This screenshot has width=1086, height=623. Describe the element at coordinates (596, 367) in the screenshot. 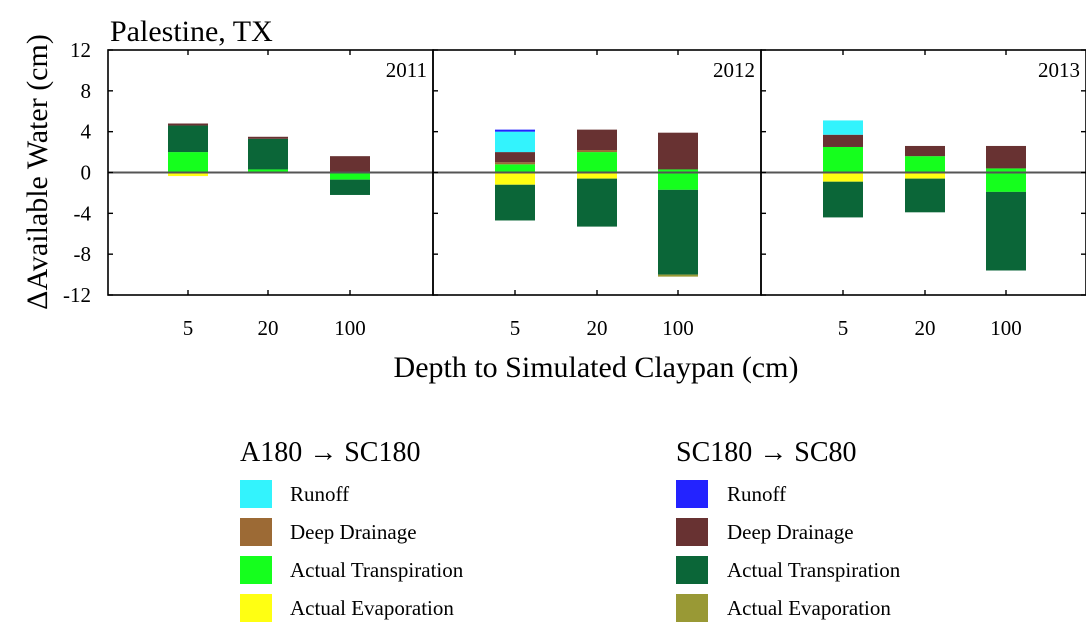

I see `x-axis-title: Depth to Simulated Claypan (cm)` at that location.